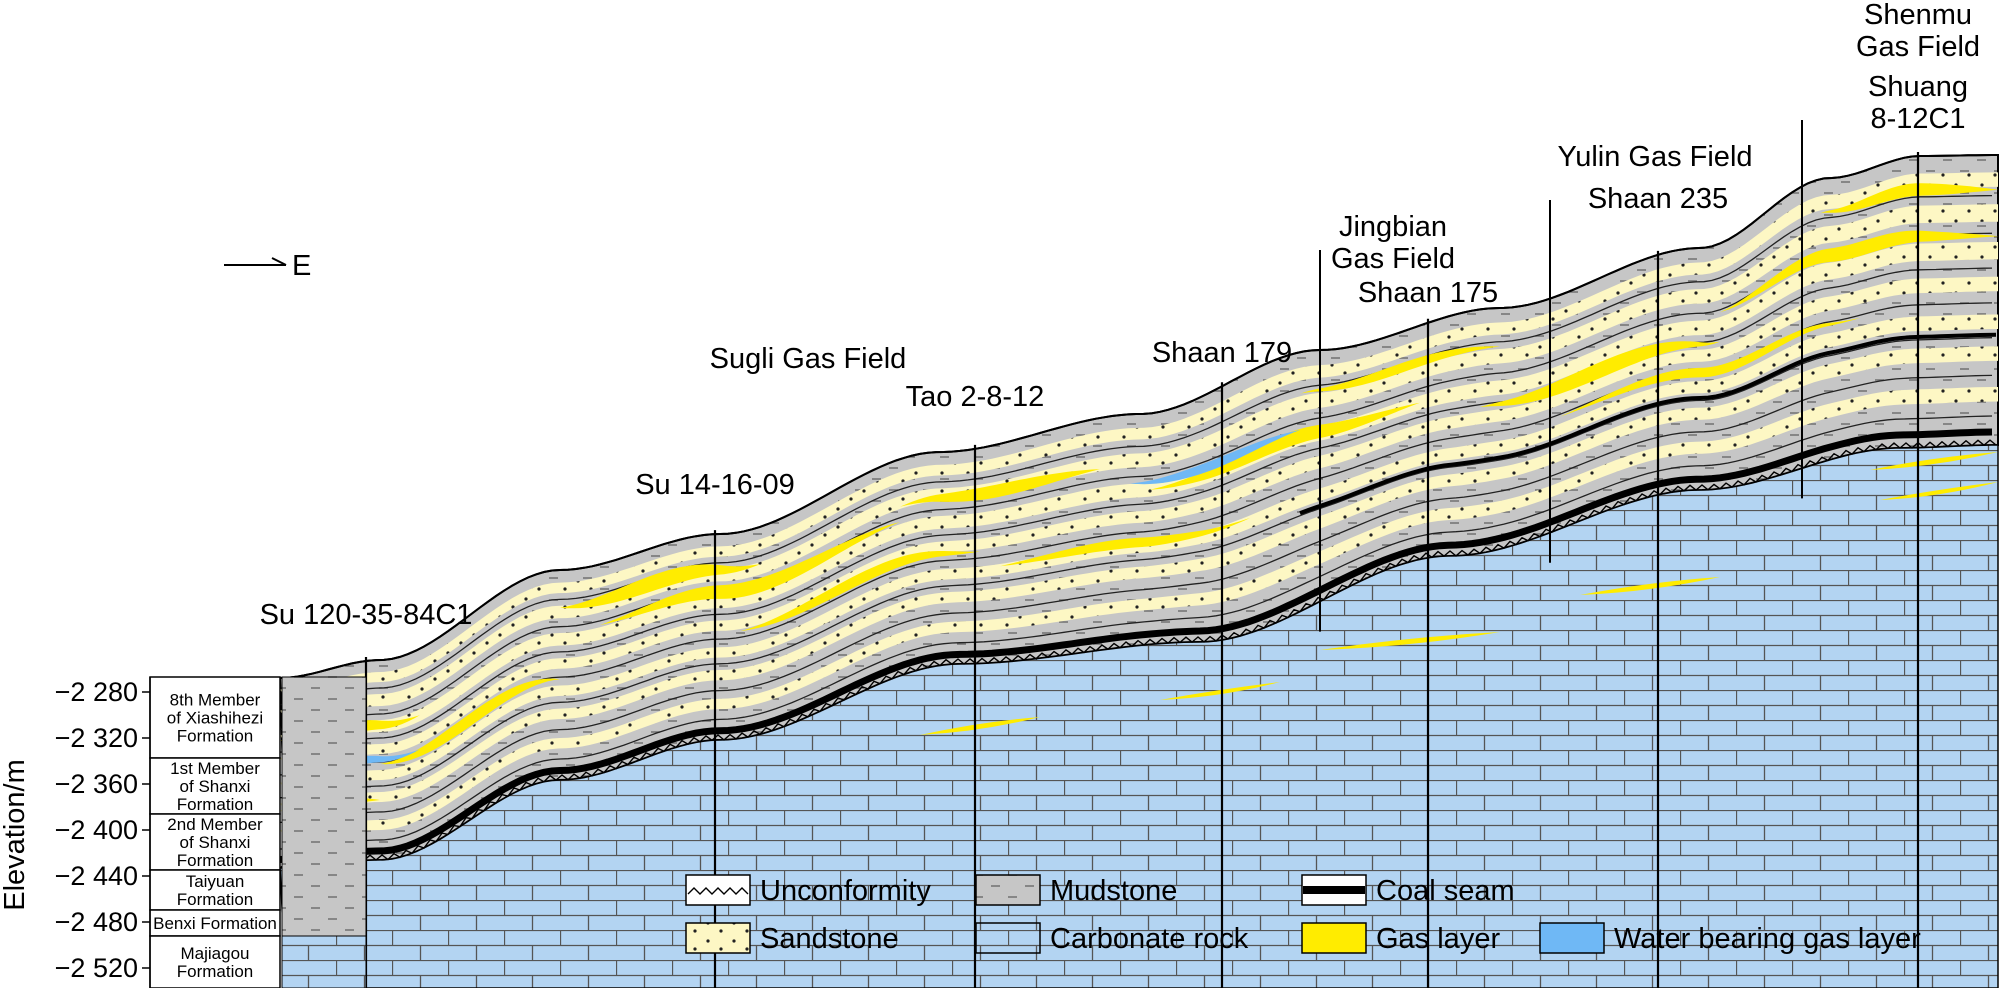 This screenshot has width=2000, height=988. Describe the element at coordinates (215, 786) in the screenshot. I see `formation-label: of Shanxi` at that location.